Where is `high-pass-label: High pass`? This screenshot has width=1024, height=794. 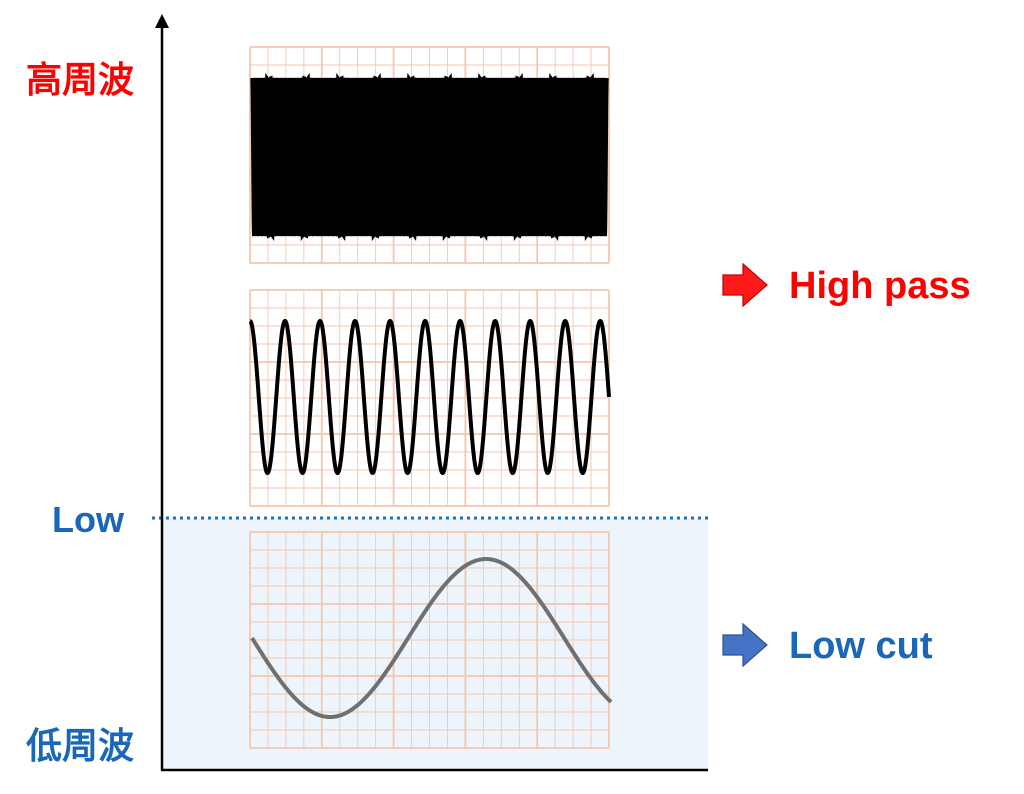 high-pass-label: High pass is located at coordinates (880, 286).